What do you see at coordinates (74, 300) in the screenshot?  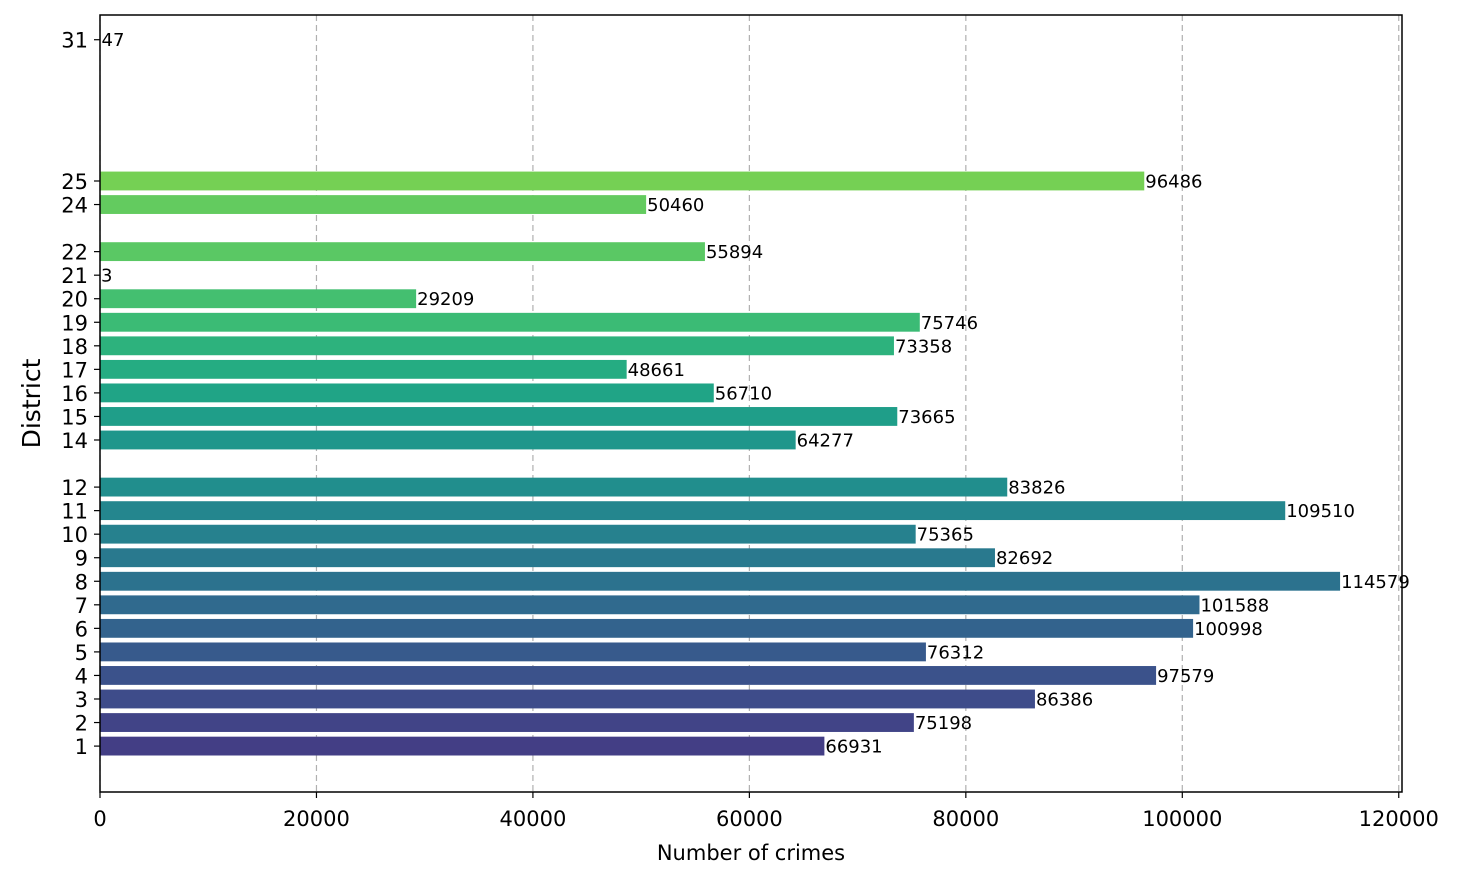 I see `y-tick-label: 20` at bounding box center [74, 300].